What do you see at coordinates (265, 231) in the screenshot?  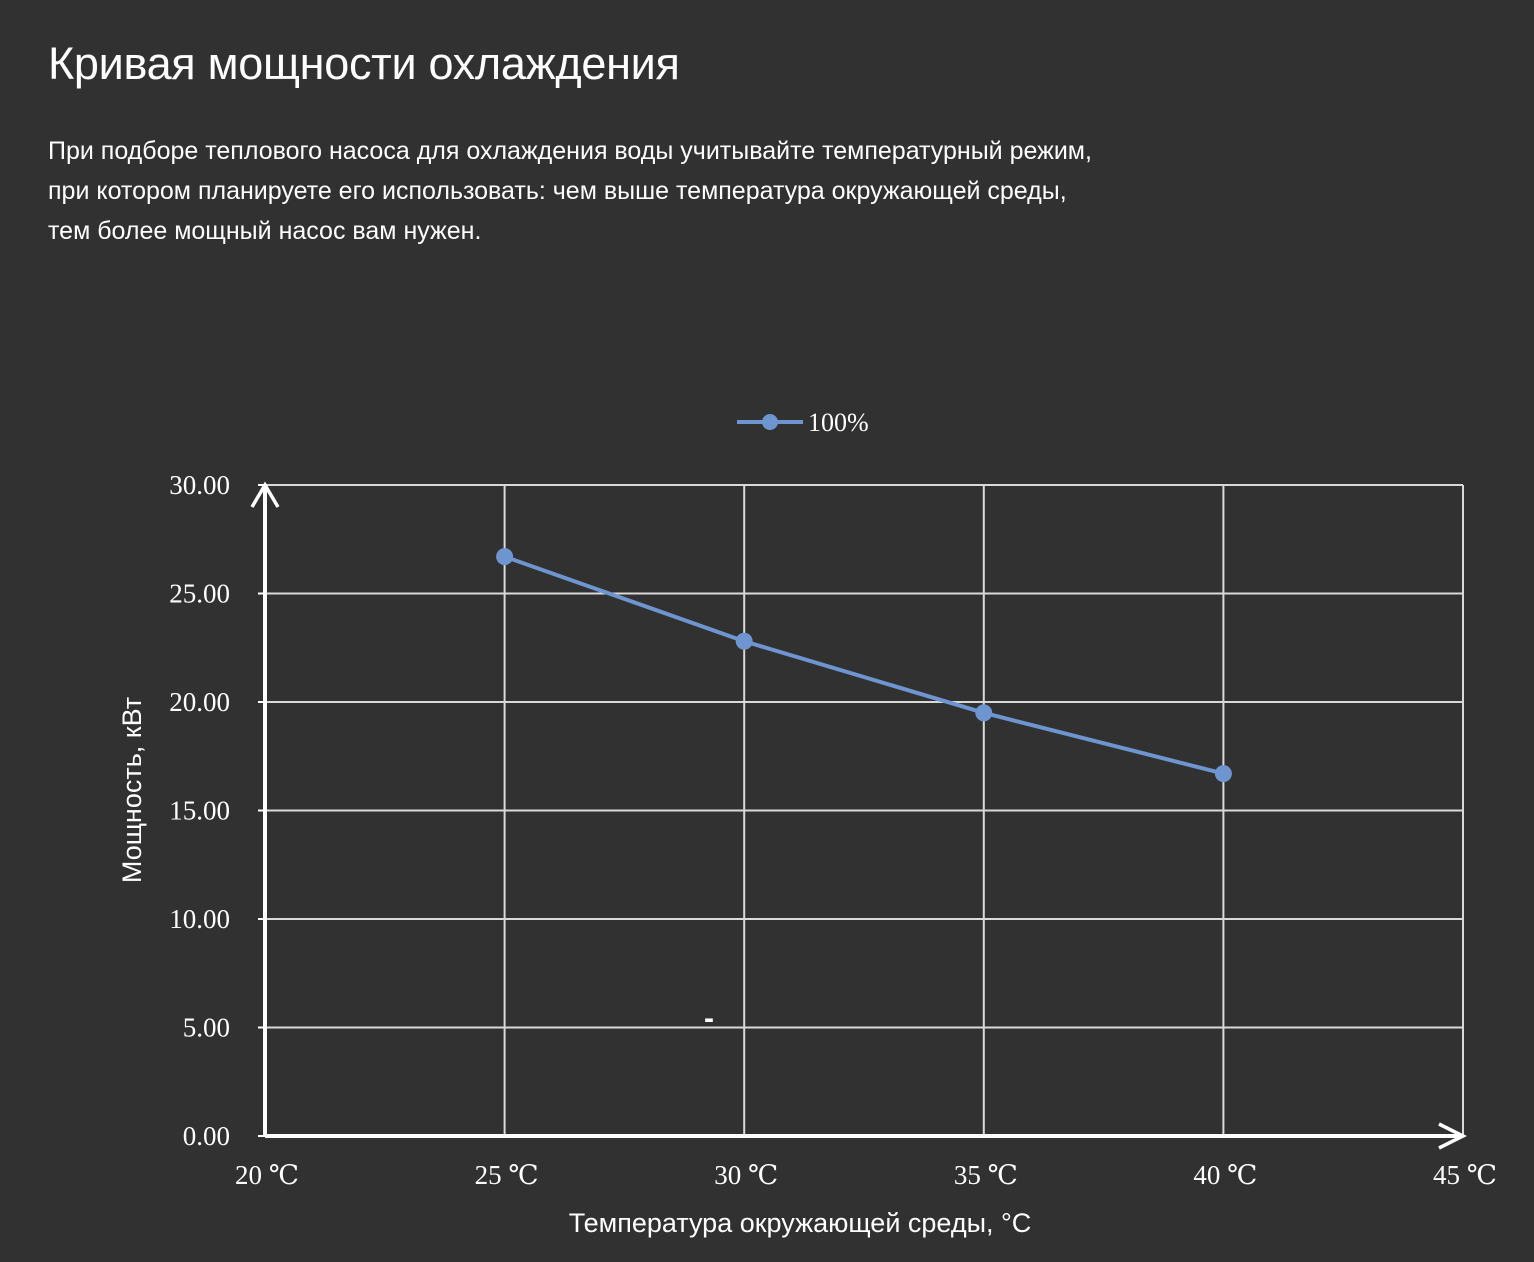 I see `description-line-3: тем более мощный насос вам нужен.` at bounding box center [265, 231].